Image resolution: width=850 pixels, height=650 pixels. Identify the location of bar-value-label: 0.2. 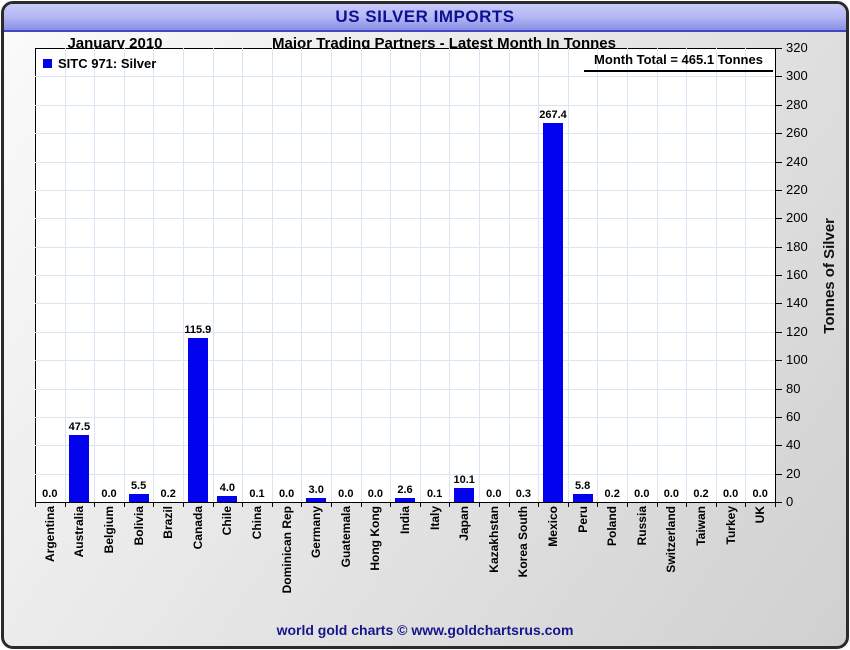
(701, 494).